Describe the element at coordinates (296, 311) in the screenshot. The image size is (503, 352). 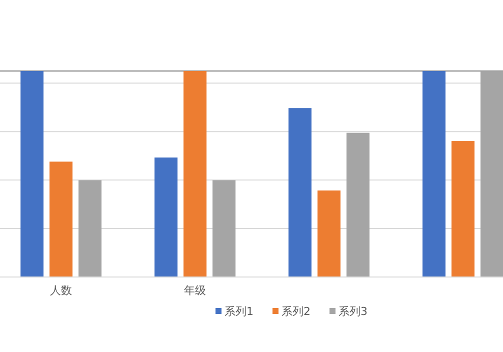
I see `legend-label: 系列2` at that location.